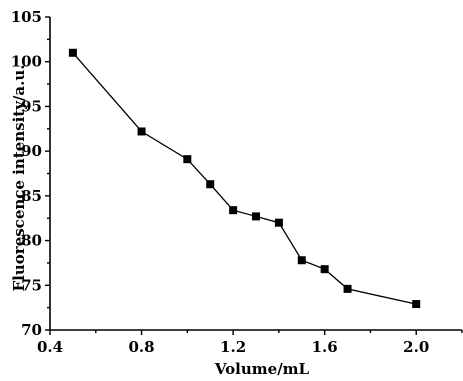  I want to click on y-axis-title: Fluorescence intensity/a.u., so click(19, 178).